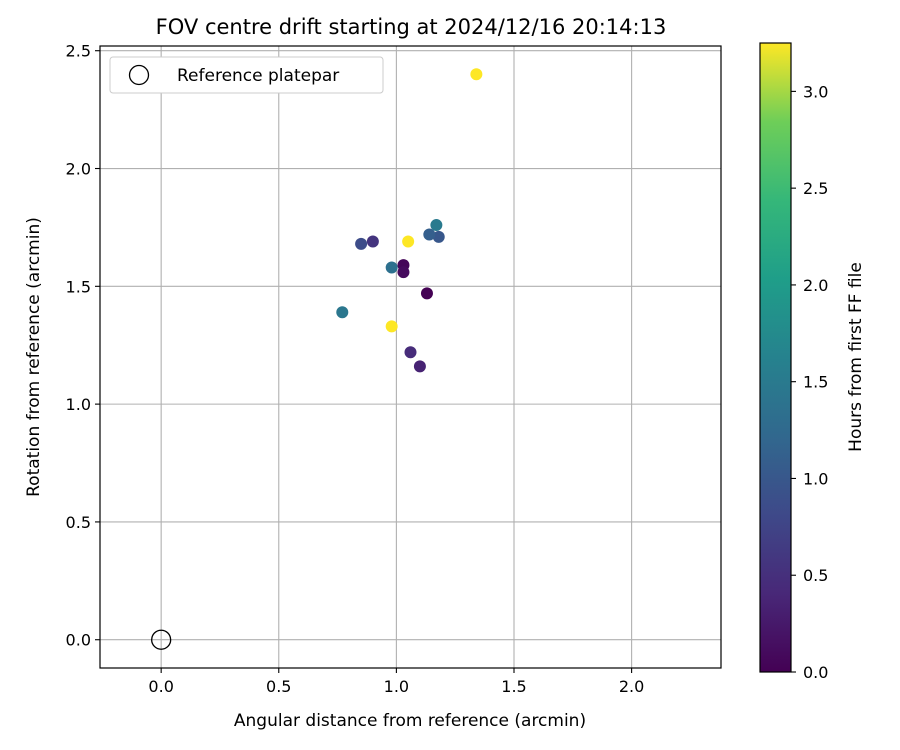  What do you see at coordinates (815, 285) in the screenshot?
I see `colorbar-tick-label: 2.0` at bounding box center [815, 285].